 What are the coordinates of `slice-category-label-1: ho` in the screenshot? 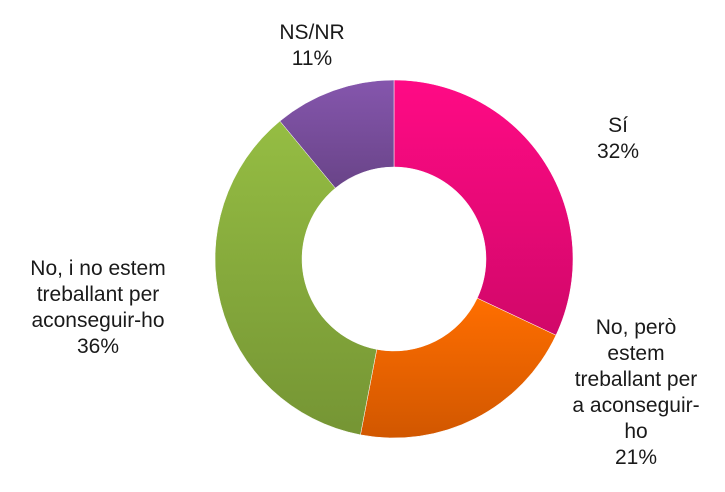 It's located at (635, 431).